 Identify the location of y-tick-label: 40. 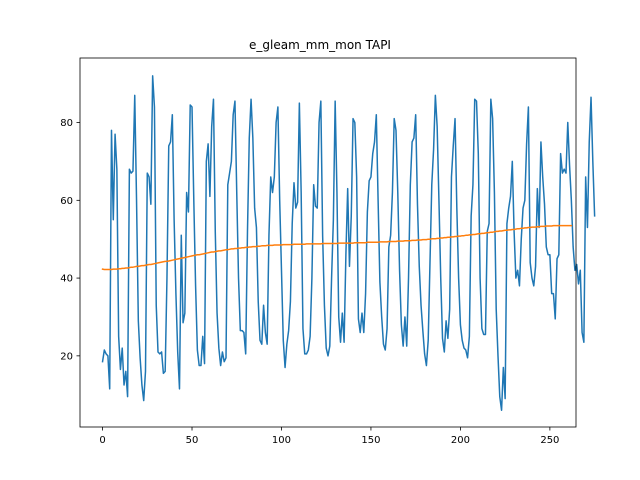
(66, 279).